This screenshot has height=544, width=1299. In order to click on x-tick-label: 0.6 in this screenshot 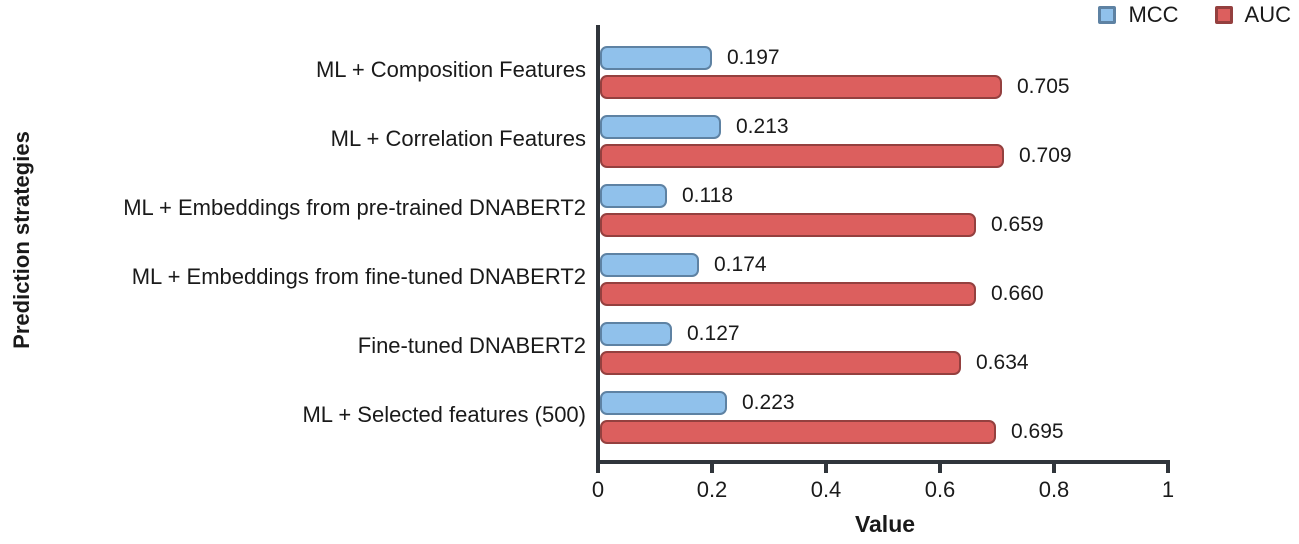, I will do `click(940, 489)`.